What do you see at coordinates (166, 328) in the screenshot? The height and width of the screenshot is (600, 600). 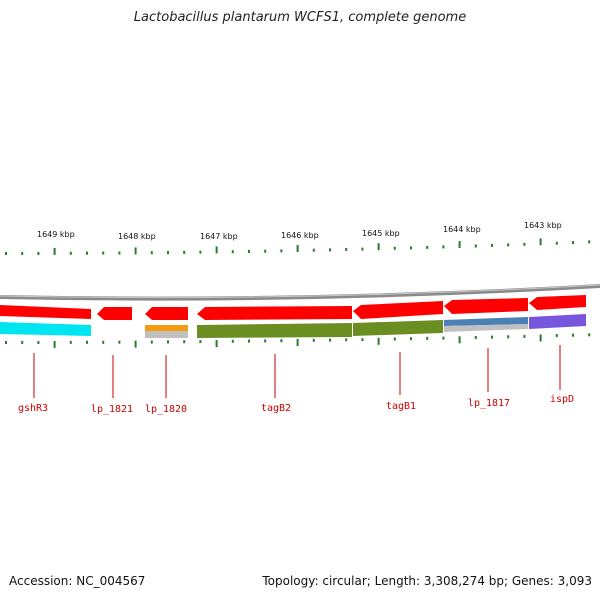 I see `feature-bar-lp_1820-top` at bounding box center [166, 328].